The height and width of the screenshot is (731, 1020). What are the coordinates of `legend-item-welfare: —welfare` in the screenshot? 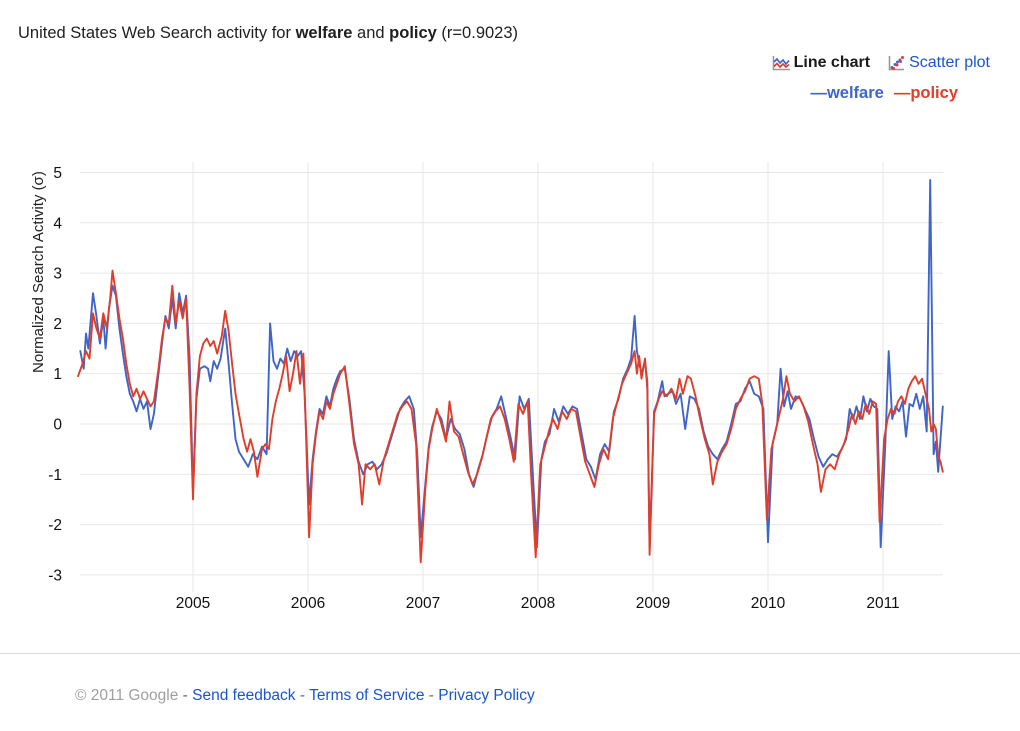 It's located at (846, 93).